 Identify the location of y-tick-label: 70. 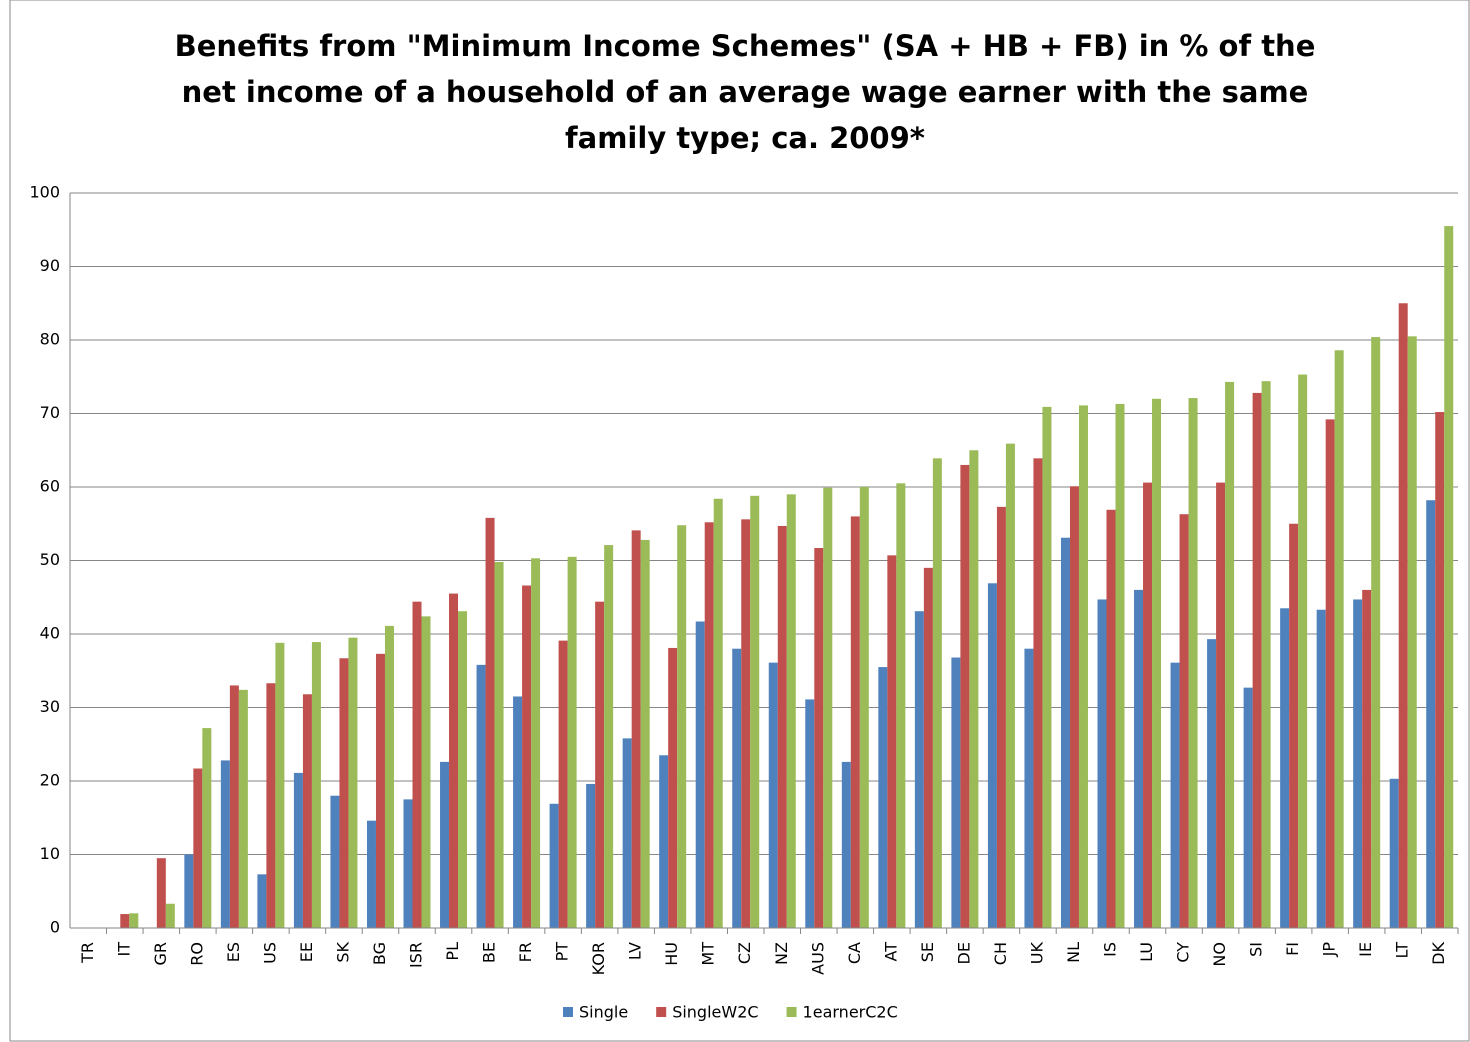
(50, 412).